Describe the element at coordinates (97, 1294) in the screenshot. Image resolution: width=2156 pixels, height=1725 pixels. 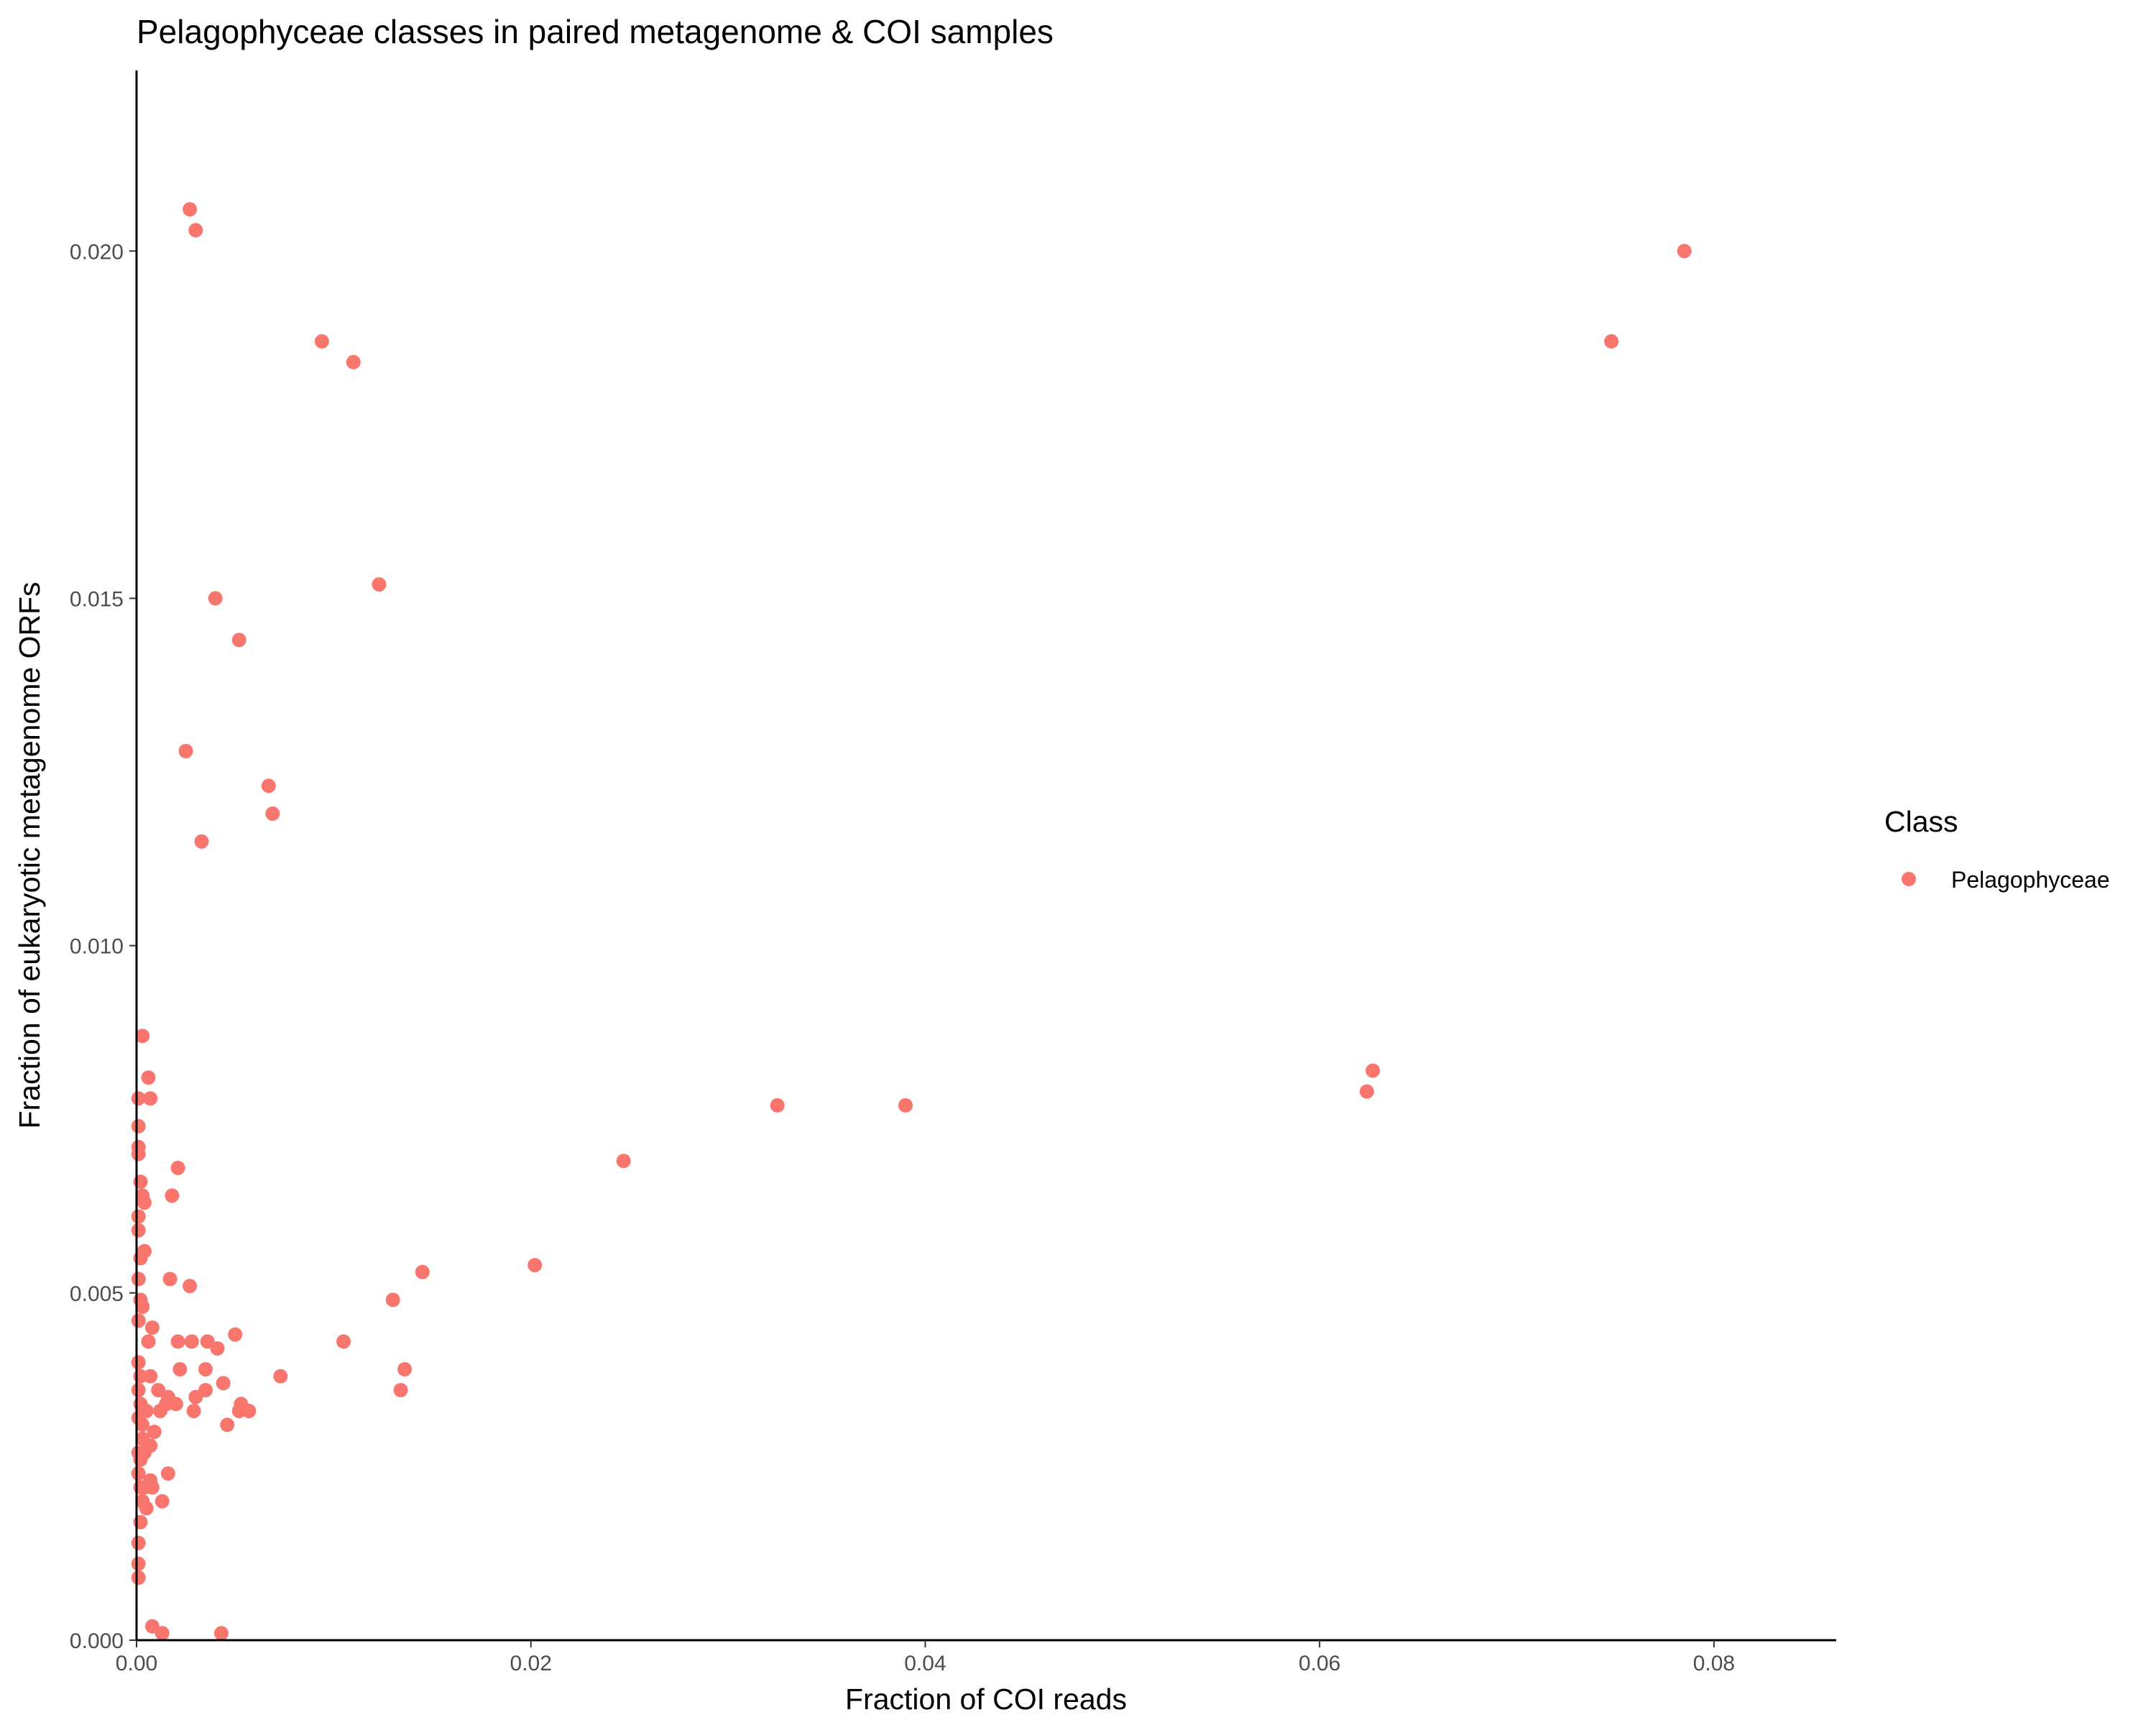
I see `y-tick-label: 0.005` at that location.